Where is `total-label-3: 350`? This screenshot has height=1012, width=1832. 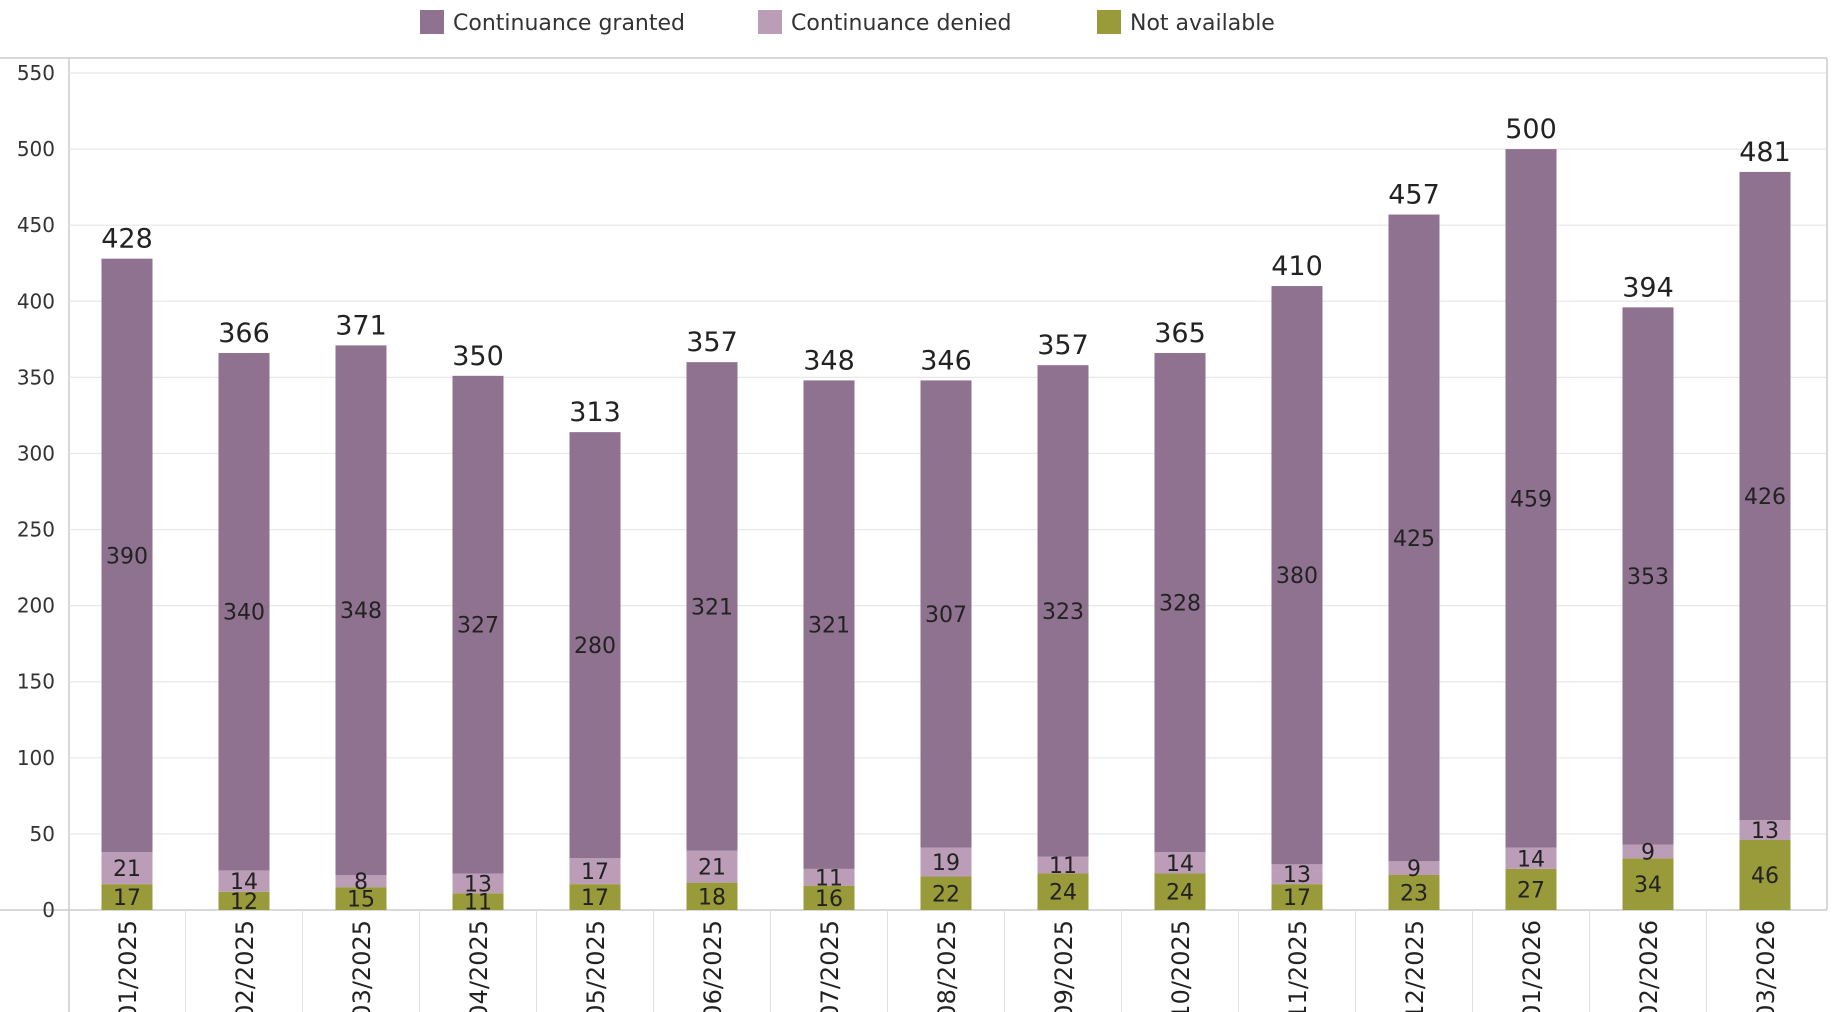 total-label-3: 350 is located at coordinates (478, 356).